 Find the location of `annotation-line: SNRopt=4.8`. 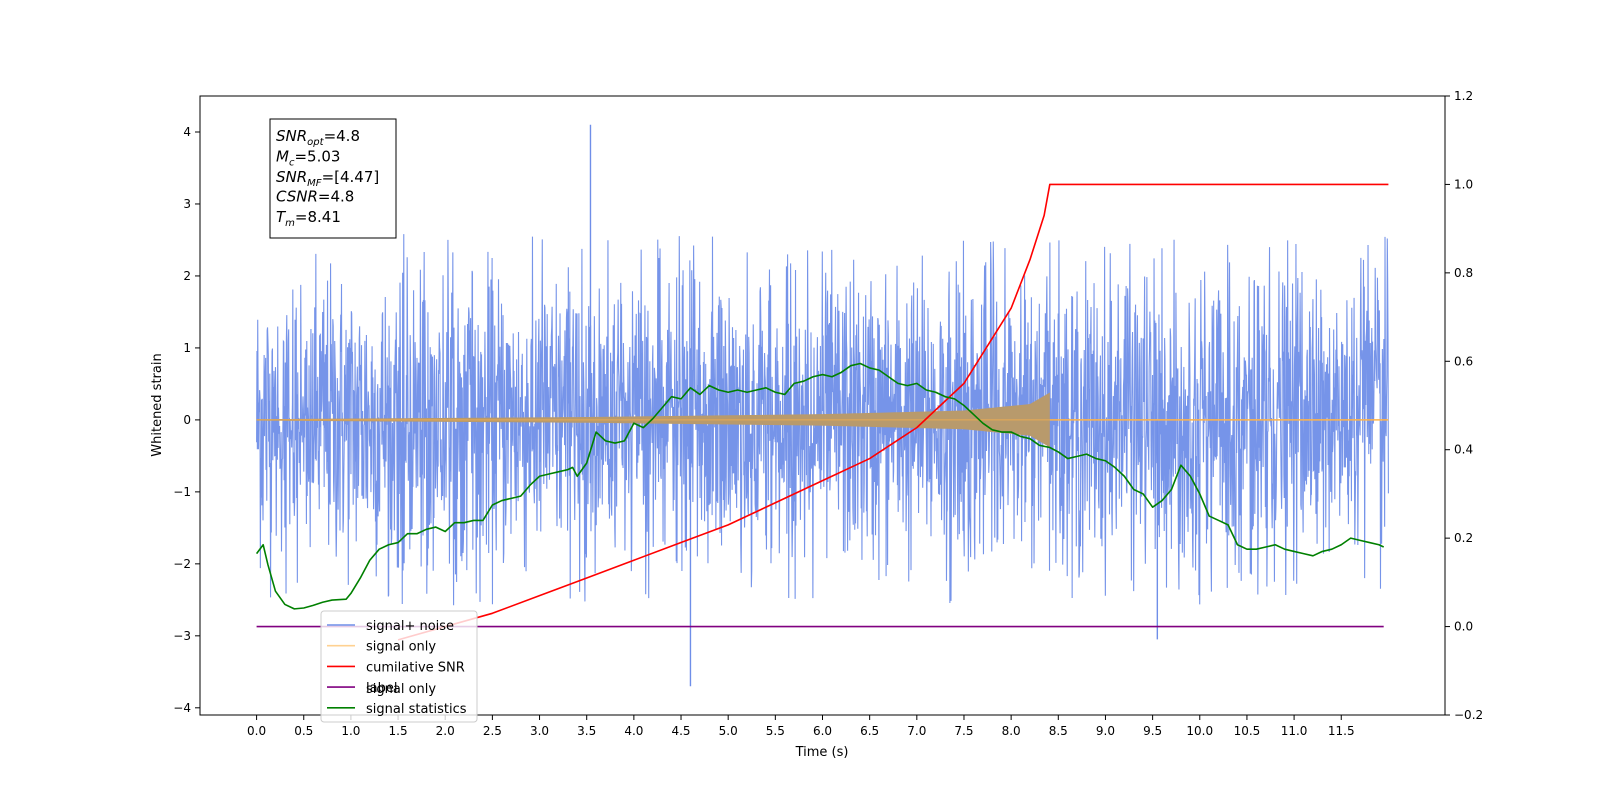

annotation-line: SNRopt=4.8 is located at coordinates (318, 137).